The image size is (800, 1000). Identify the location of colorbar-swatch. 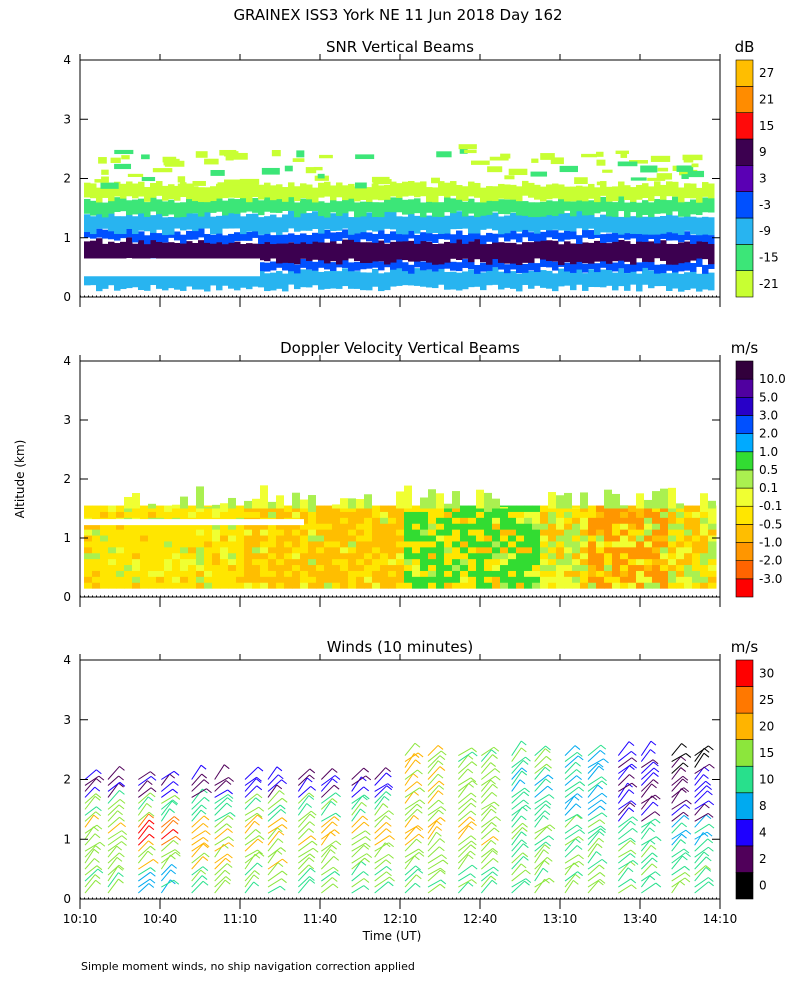
(744, 424).